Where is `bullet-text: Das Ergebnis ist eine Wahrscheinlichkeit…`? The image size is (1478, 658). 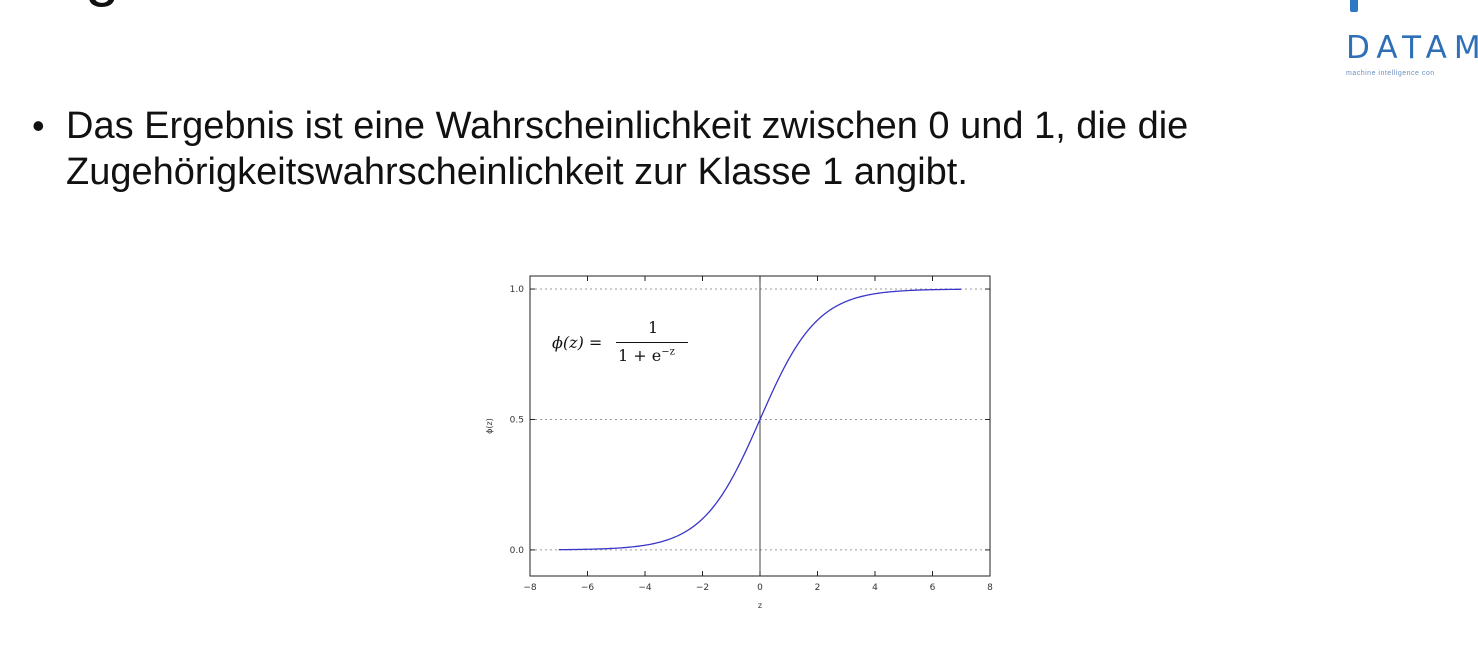 bullet-text: Das Ergebnis ist eine Wahrscheinlichkeit… is located at coordinates (627, 149).